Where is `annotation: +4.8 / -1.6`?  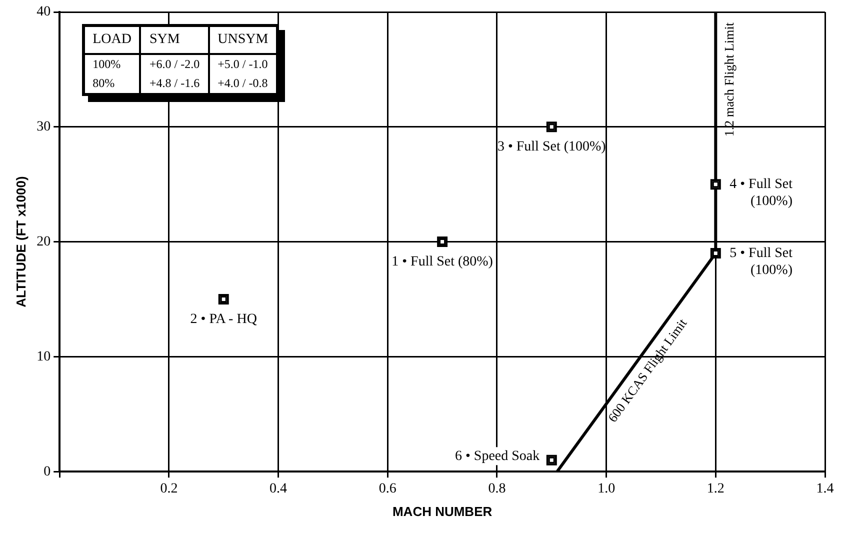
annotation: +4.8 / -1.6 is located at coordinates (174, 84).